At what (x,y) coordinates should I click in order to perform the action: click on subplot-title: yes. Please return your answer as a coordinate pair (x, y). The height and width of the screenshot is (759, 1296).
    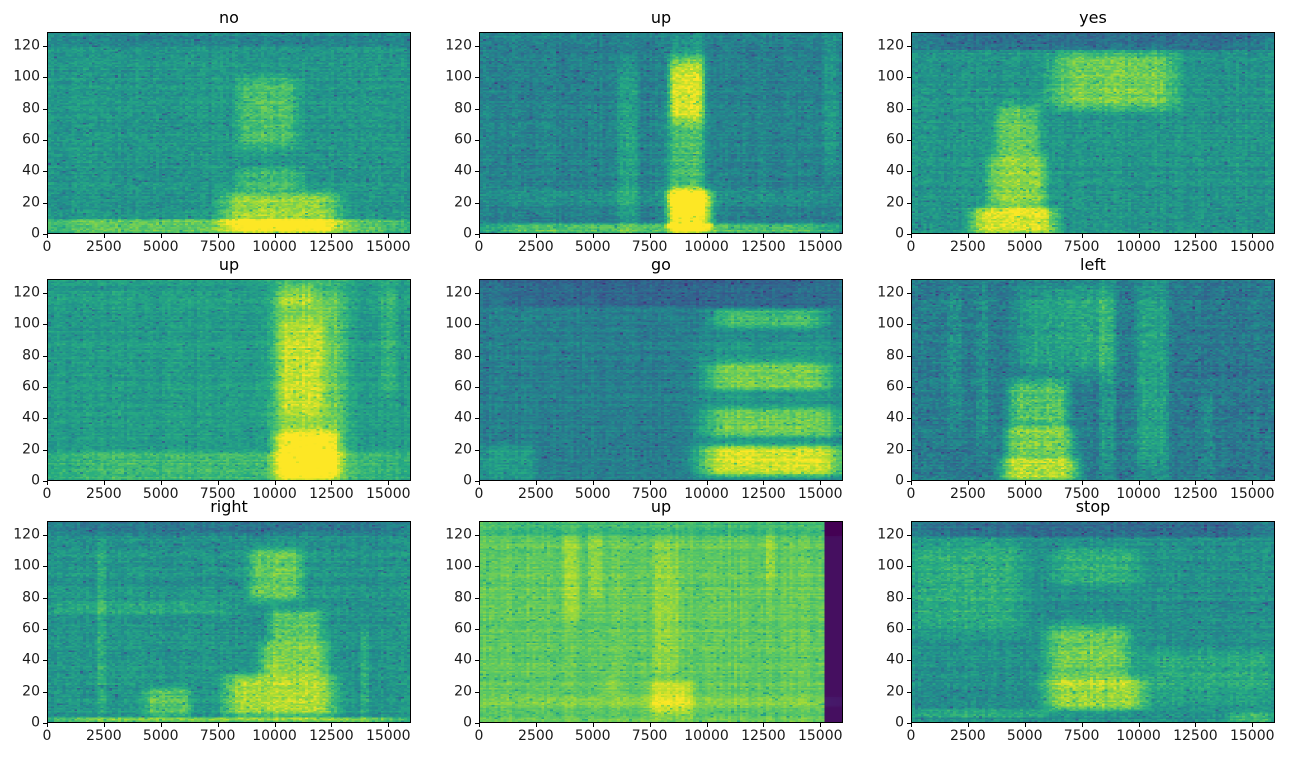
    Looking at the image, I should click on (1093, 17).